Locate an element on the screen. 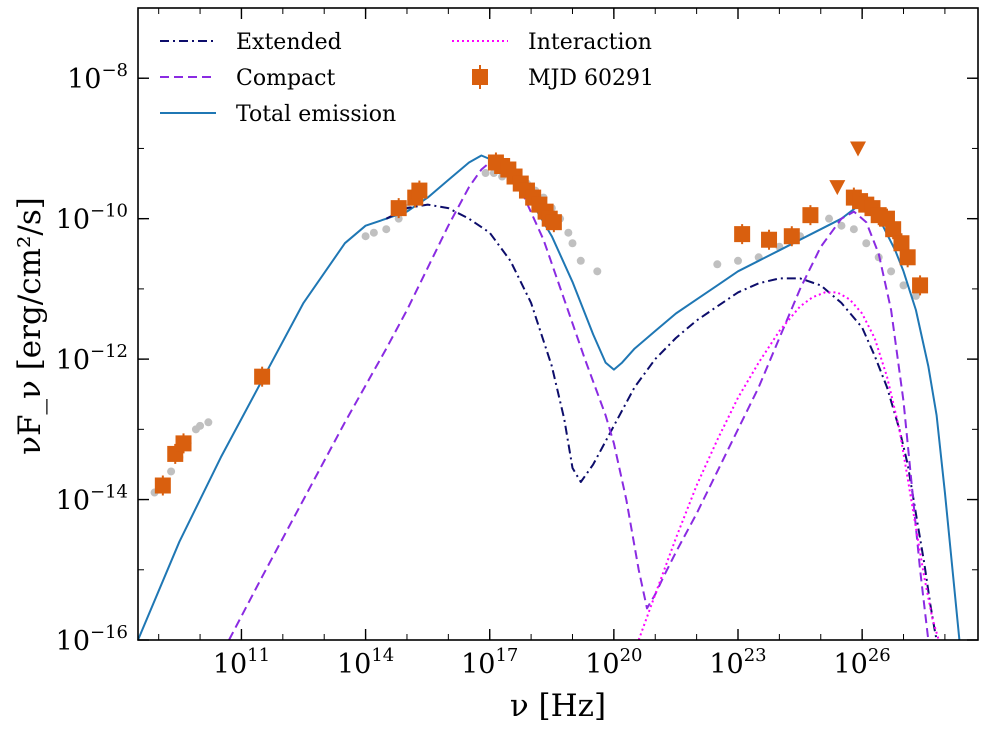 The height and width of the screenshot is (732, 996). legend-label: Total emission is located at coordinates (316, 114).